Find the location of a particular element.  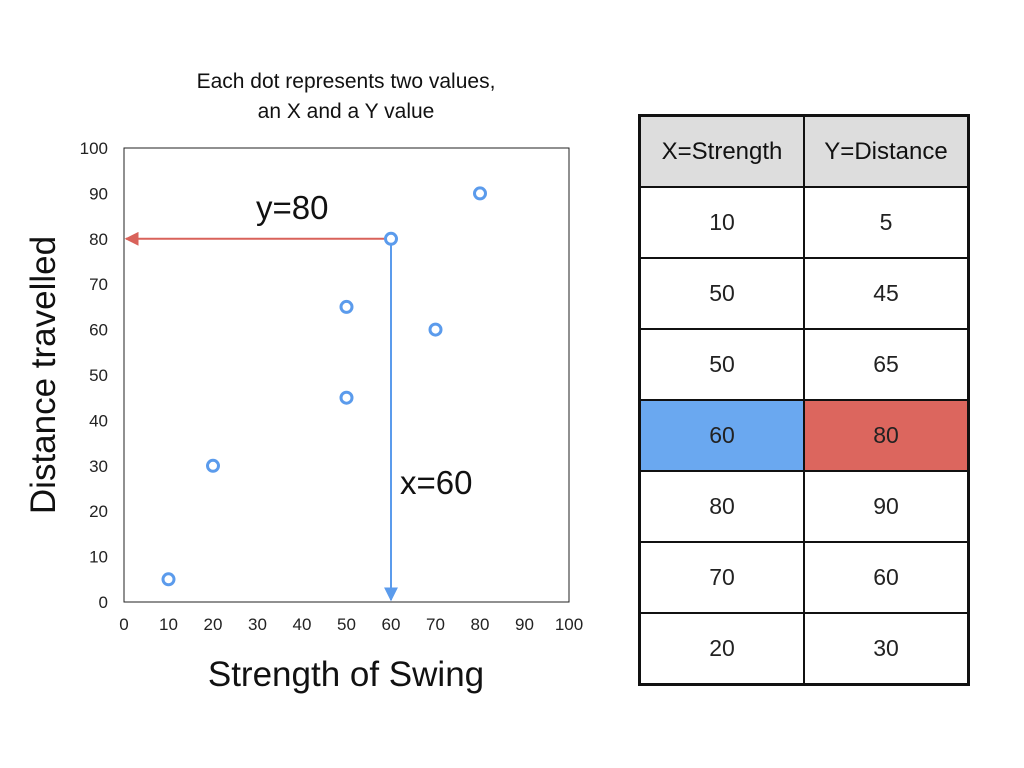

table-cell-x: 70 is located at coordinates (721, 577).